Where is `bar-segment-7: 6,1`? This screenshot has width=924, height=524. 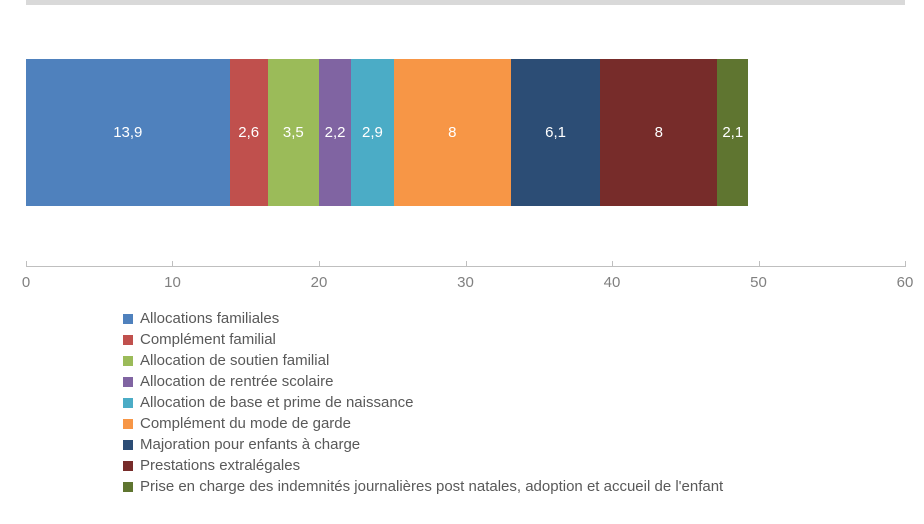 bar-segment-7: 6,1 is located at coordinates (555, 132).